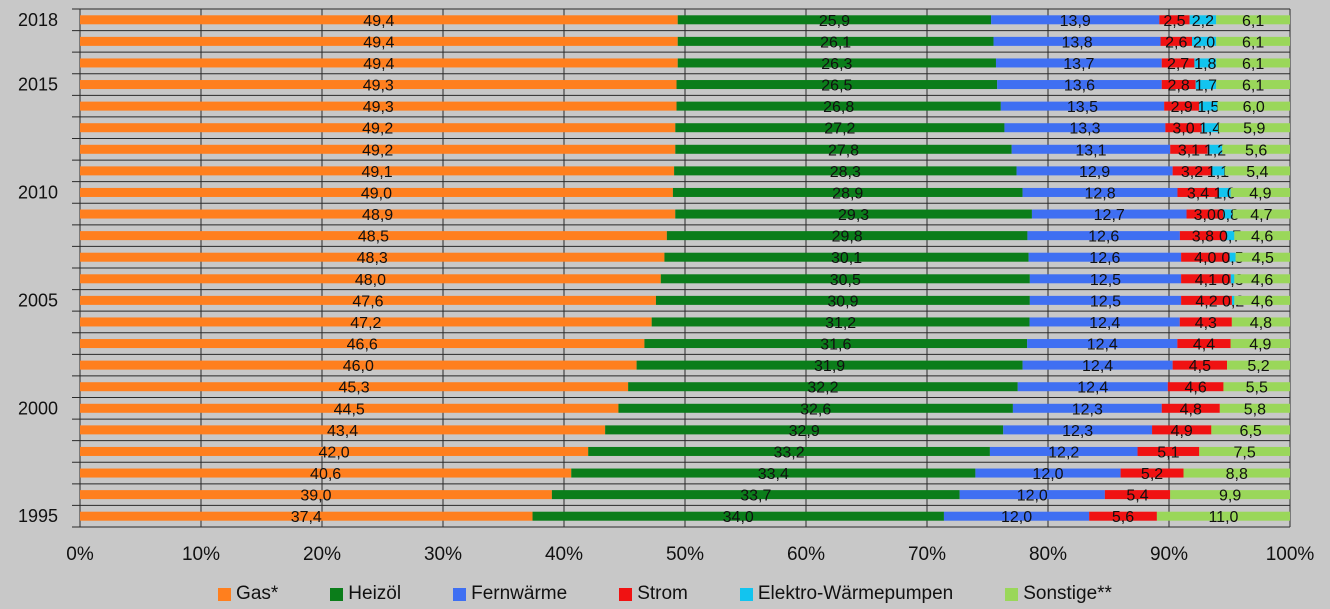 The height and width of the screenshot is (609, 1330). I want to click on data-label: 13,8, so click(1076, 42).